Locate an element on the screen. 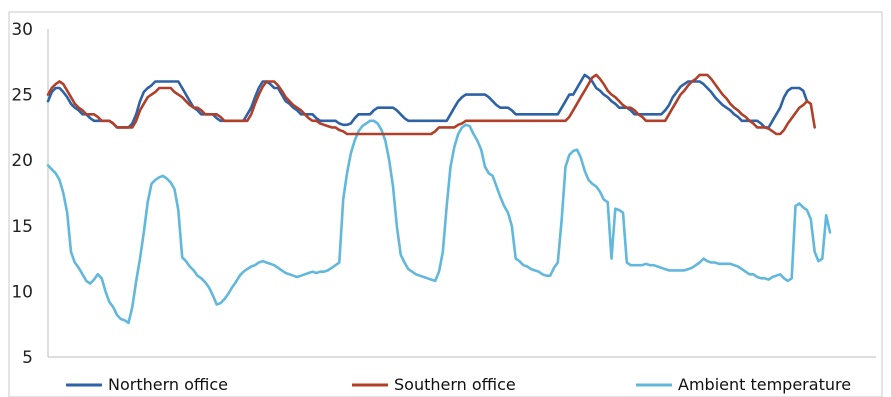 The height and width of the screenshot is (397, 891). y-tick-labels: 5 10 15 20 25 30 is located at coordinates (22, 194).